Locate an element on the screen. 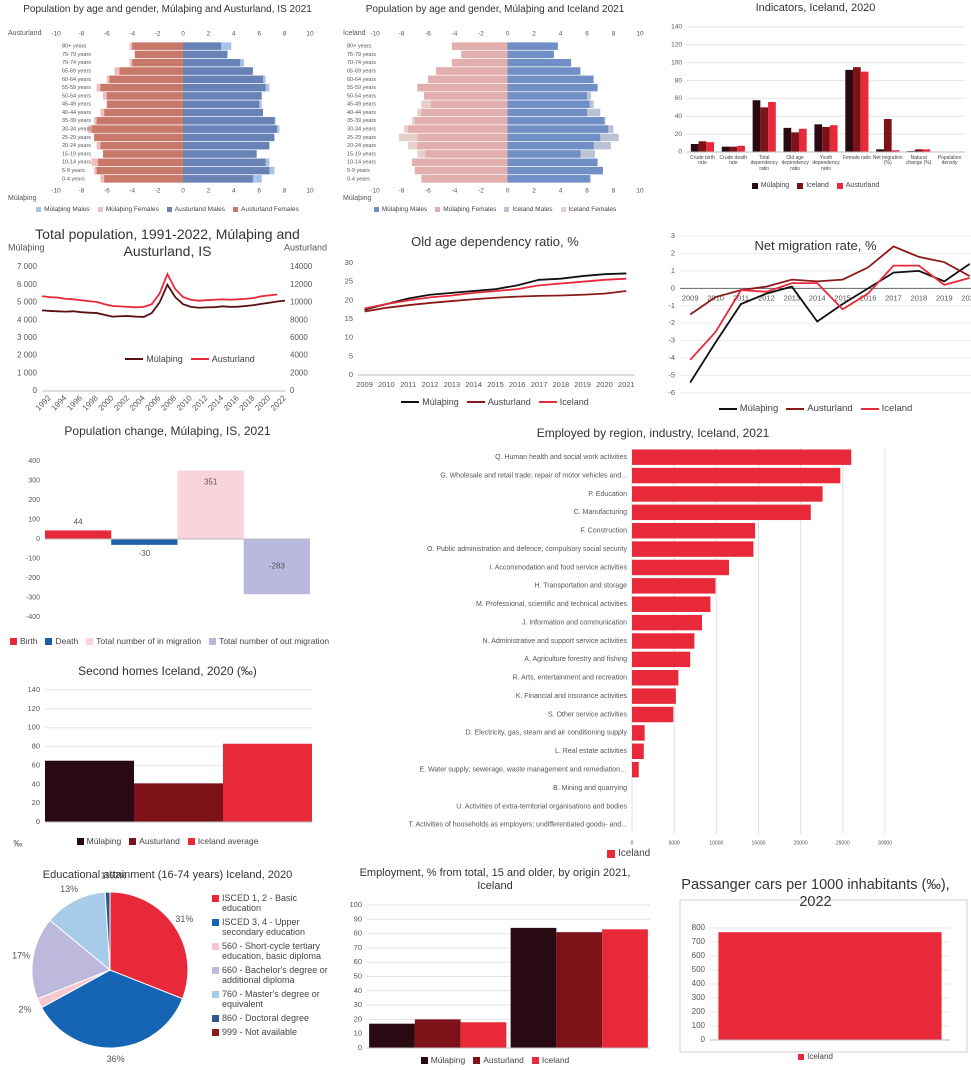 The width and height of the screenshot is (971, 1070). x-tick-label: -6 is located at coordinates (428, 191).